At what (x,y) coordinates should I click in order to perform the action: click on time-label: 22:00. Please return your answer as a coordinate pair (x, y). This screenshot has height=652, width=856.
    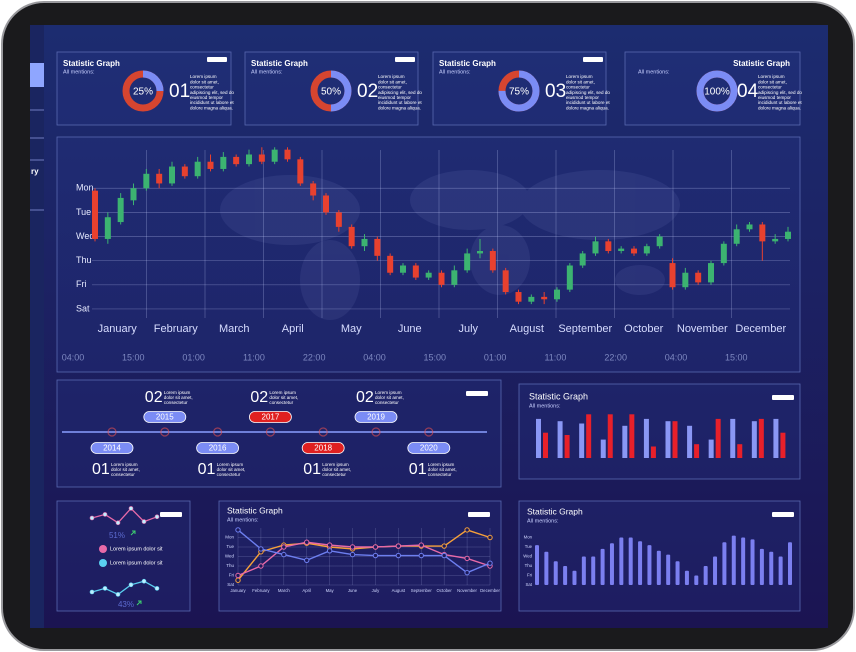
    Looking at the image, I should click on (314, 357).